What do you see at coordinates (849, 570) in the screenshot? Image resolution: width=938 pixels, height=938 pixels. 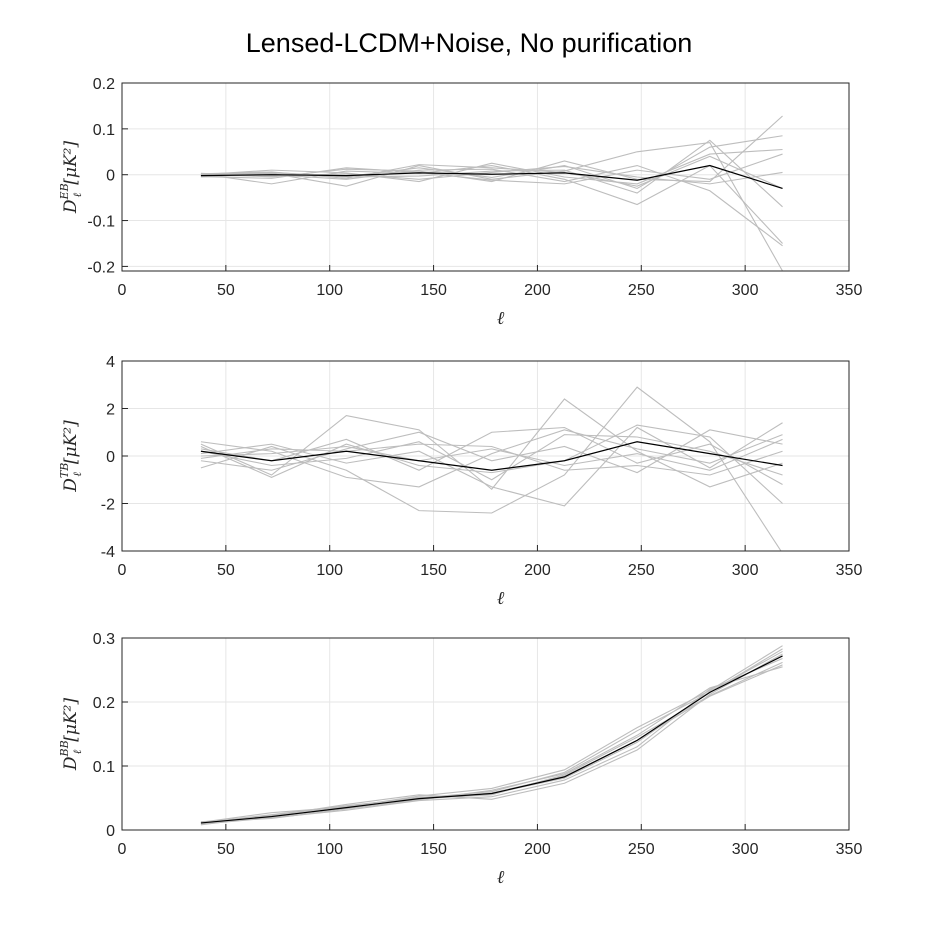 I see `tb-xtick-label: 350` at bounding box center [849, 570].